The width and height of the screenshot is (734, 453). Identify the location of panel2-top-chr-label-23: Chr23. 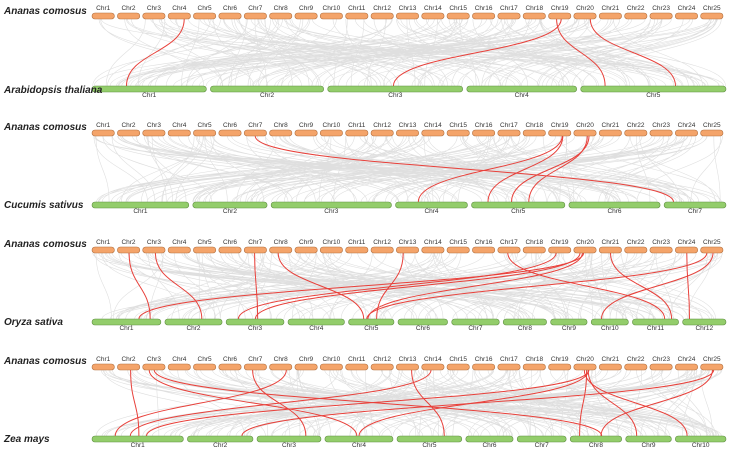
(661, 125).